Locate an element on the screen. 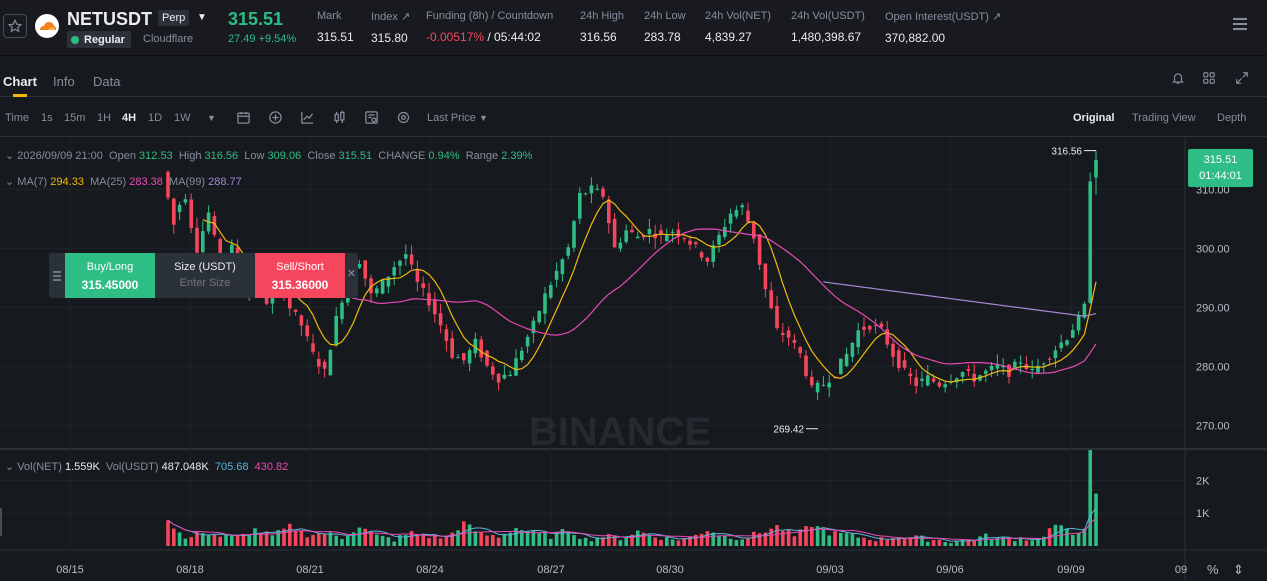 The image size is (1267, 581). tab-data: Data is located at coordinates (107, 81).